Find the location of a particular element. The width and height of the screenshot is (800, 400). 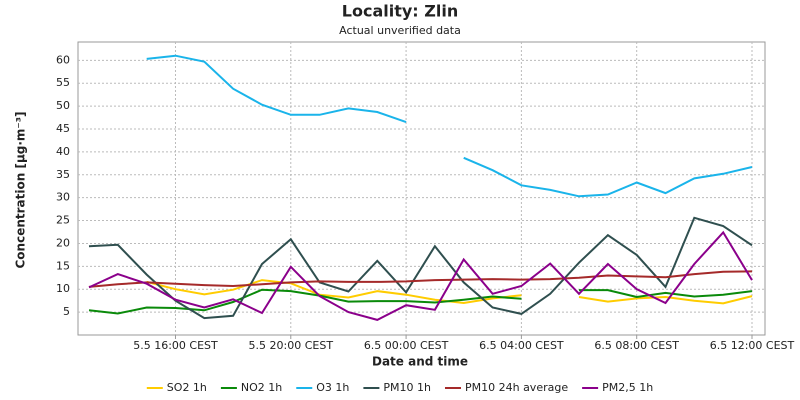

y-tick-label: 60 is located at coordinates (63, 59).